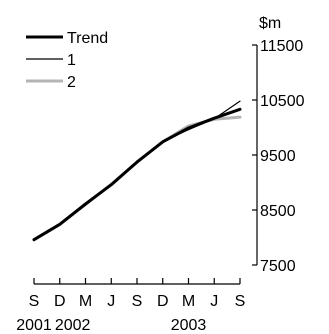 This screenshot has width=329, height=334. I want to click on y-tick-label: 9500, so click(278, 156).